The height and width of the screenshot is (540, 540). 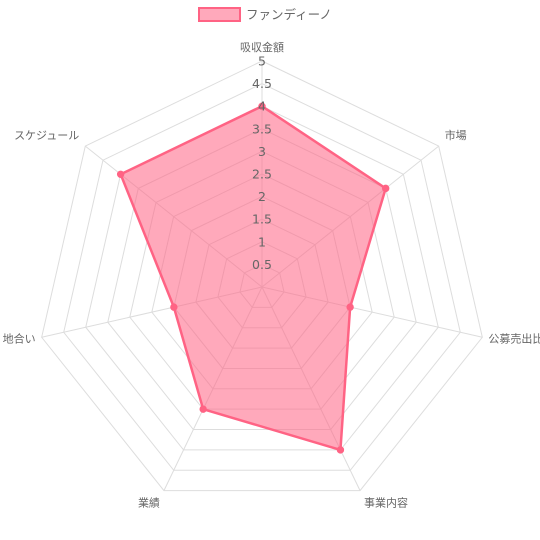 What do you see at coordinates (514, 338) in the screenshot?
I see `axis-label-2: 公募売出比` at bounding box center [514, 338].